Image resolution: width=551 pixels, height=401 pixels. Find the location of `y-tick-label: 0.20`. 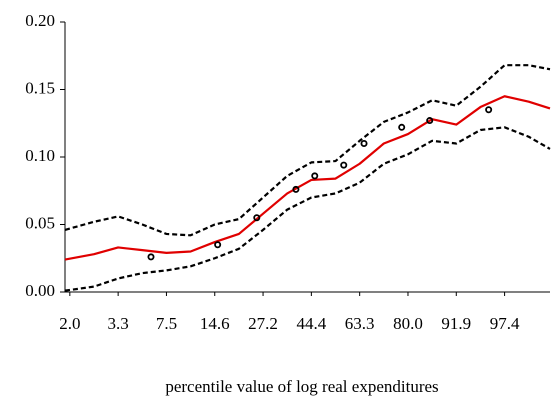

y-tick-label: 0.20 is located at coordinates (40, 20).